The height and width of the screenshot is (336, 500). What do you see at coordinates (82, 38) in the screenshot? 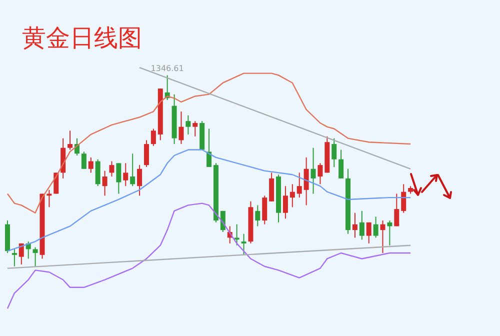
I see `chart-title: 黄金日线图` at bounding box center [82, 38].